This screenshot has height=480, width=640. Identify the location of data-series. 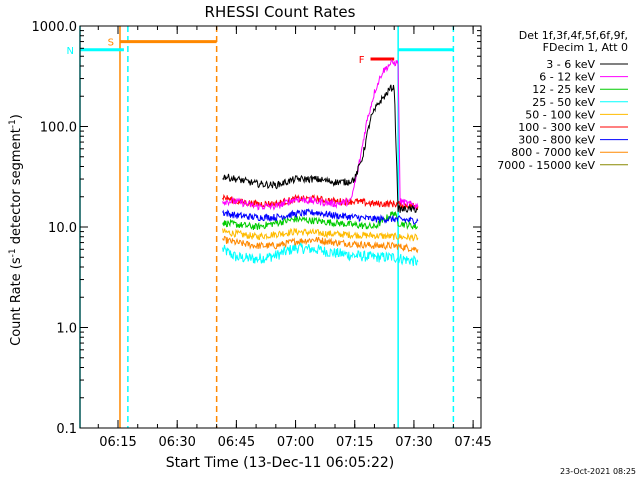
(320, 163).